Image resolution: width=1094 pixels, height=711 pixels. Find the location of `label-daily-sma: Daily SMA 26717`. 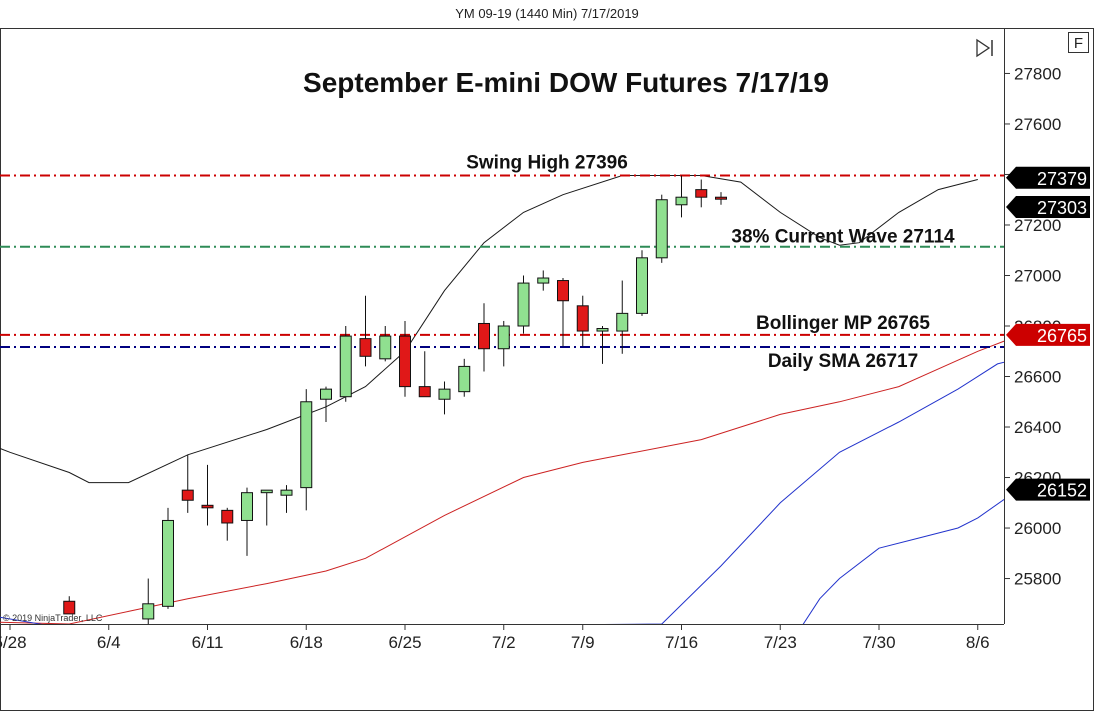

label-daily-sma: Daily SMA 26717 is located at coordinates (843, 361).